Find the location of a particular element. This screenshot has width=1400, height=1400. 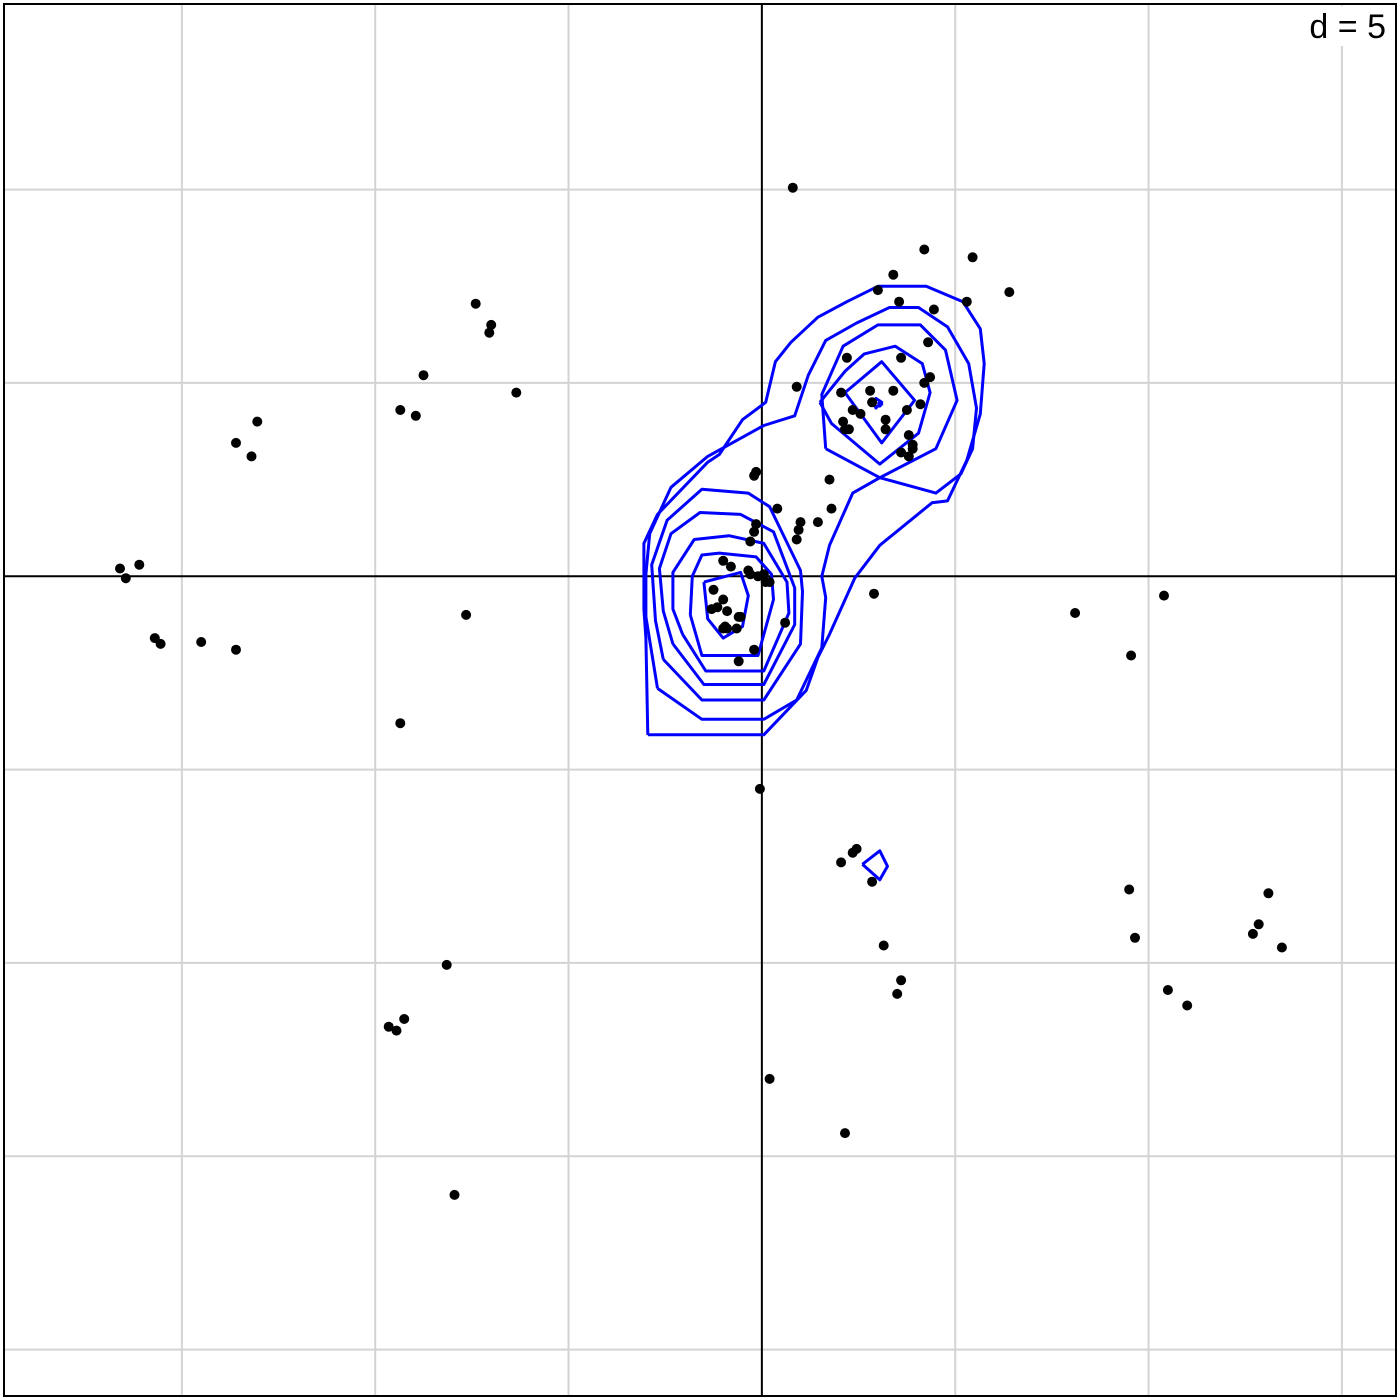

grid-scale-label: d = 5 is located at coordinates (1347, 27).